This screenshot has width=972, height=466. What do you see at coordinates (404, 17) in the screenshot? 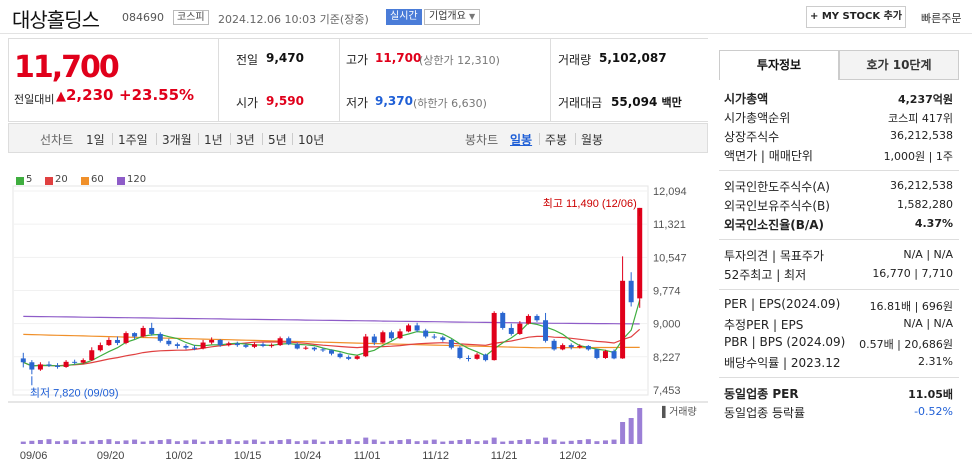
I see `realtime-badge: 실시간` at bounding box center [404, 17].